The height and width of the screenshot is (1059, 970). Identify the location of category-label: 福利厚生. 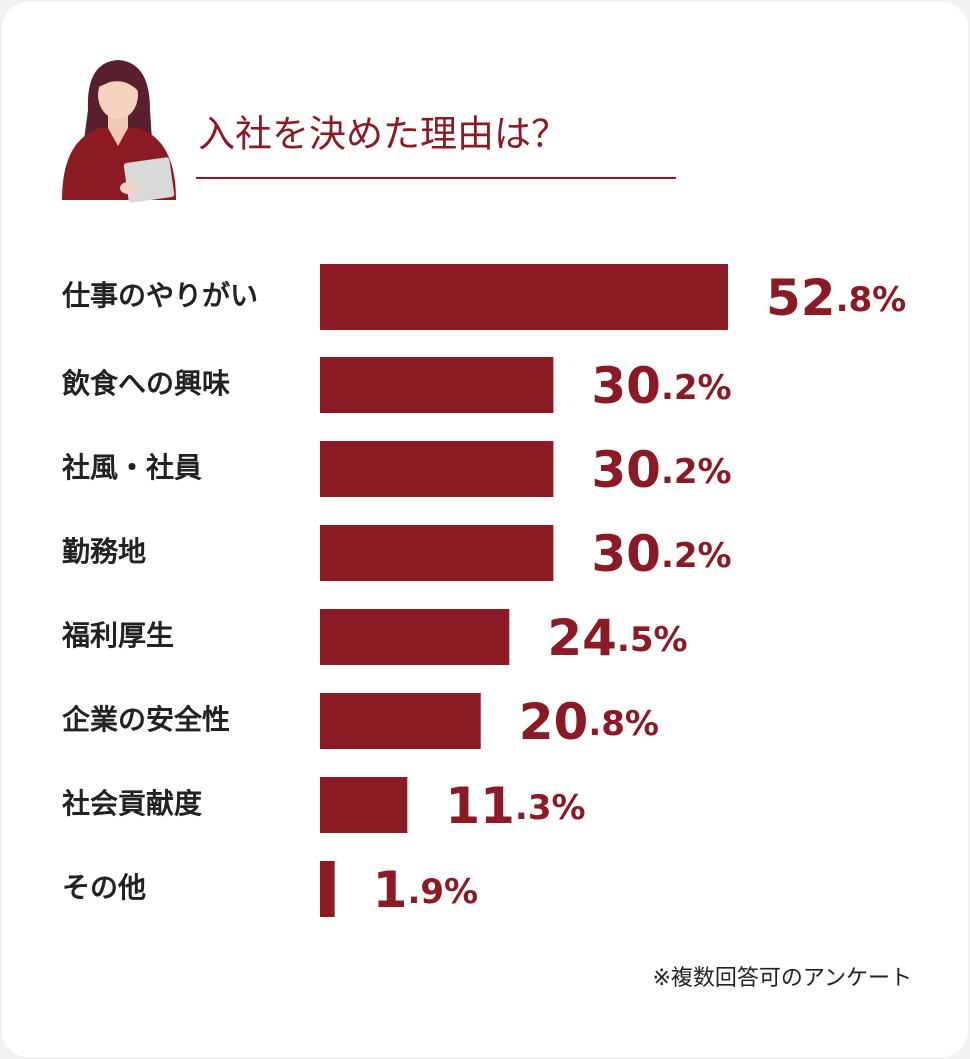
(117, 635).